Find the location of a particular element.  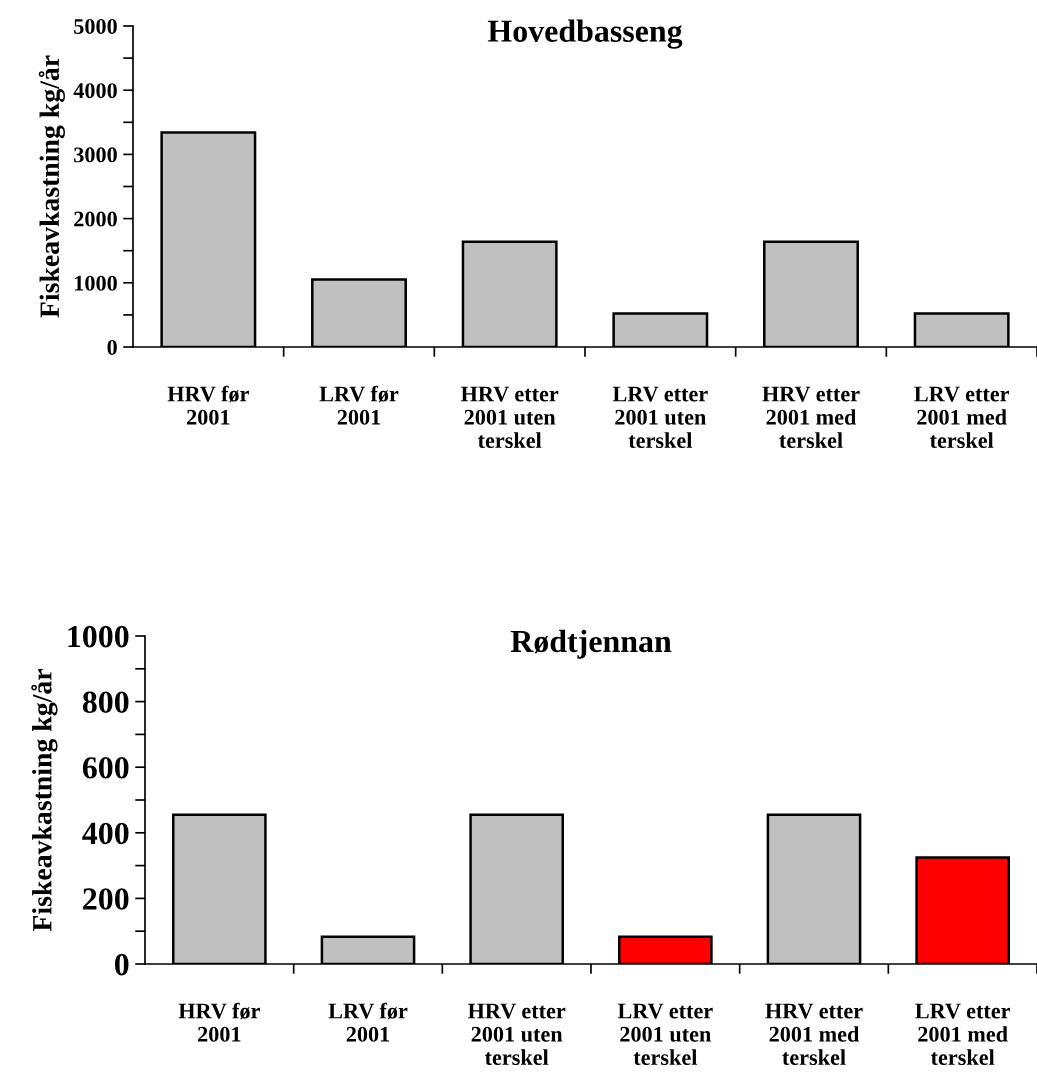

y-tick-label: 800 is located at coordinates (105, 702).